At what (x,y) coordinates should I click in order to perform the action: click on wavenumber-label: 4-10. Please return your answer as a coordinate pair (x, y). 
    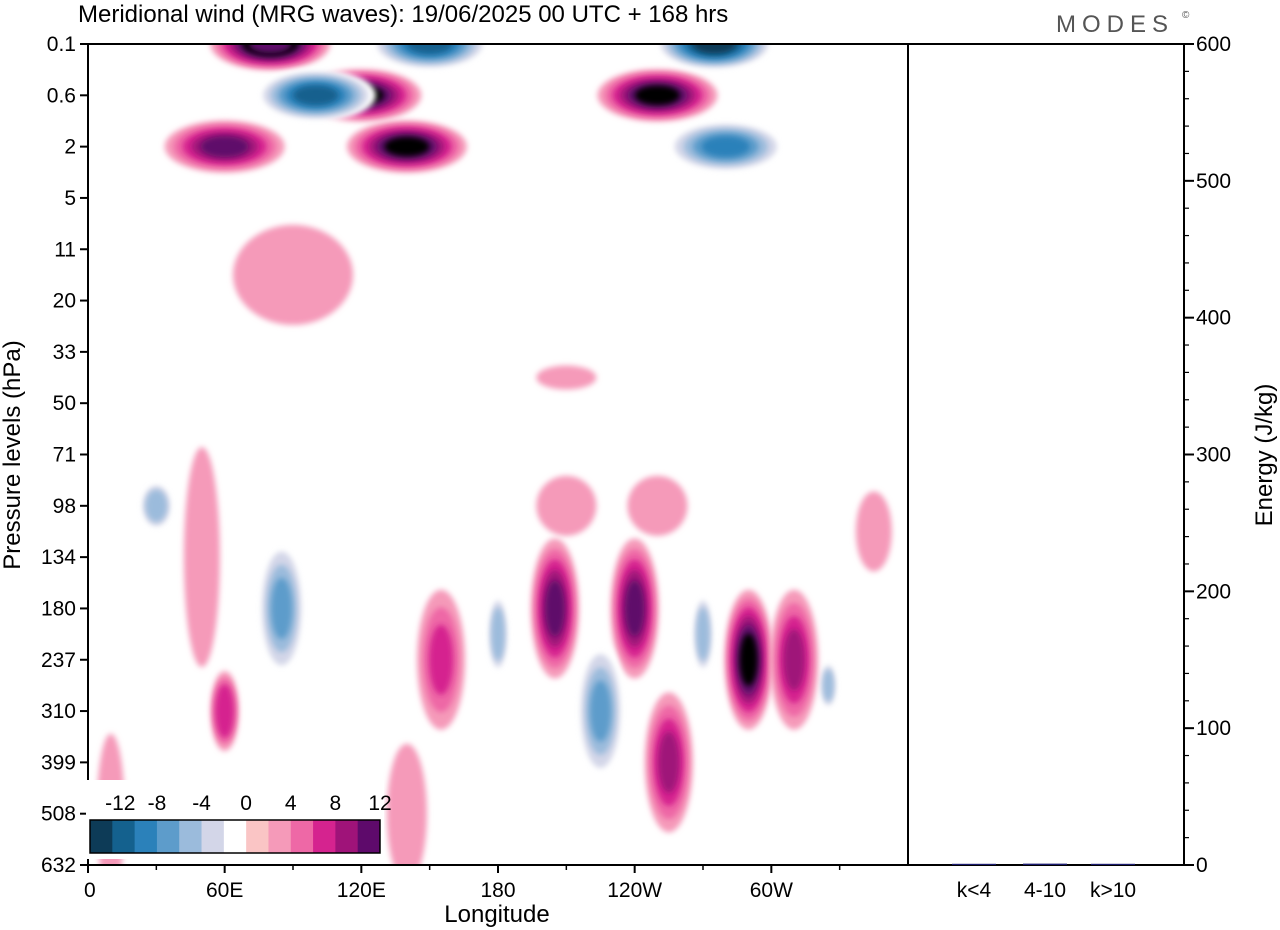
    Looking at the image, I should click on (1045, 890).